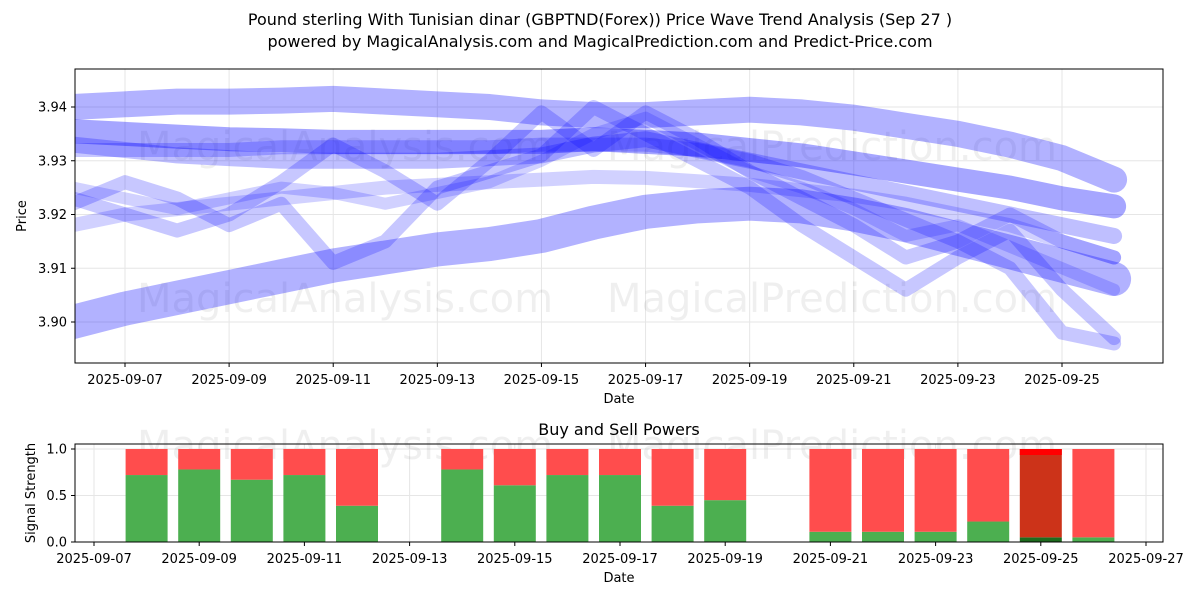  Describe the element at coordinates (1040, 452) in the screenshot. I see `sell-bar-highlight-cap` at that location.